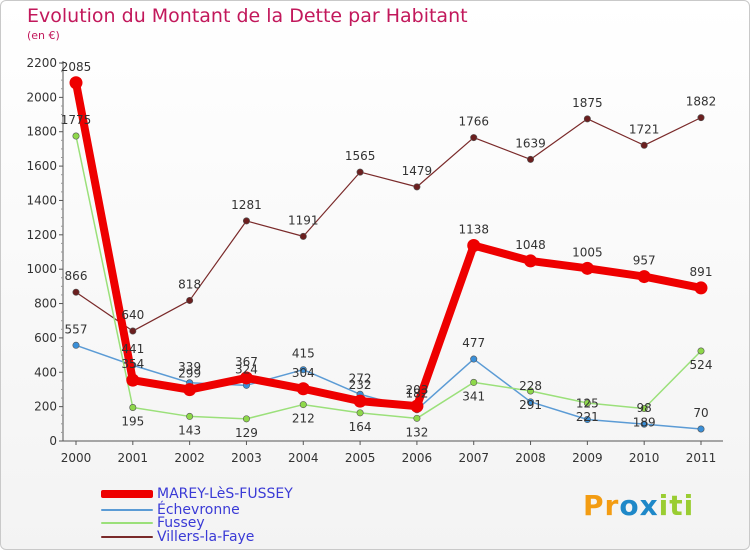 This screenshot has width=750, height=550. Describe the element at coordinates (701, 365) in the screenshot. I see `data-label: 524` at that location.